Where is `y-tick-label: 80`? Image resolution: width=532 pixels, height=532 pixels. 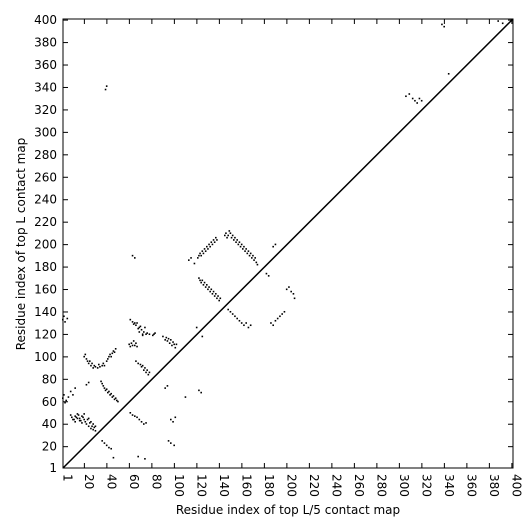 y-tick-label: 80 is located at coordinates (49, 379).